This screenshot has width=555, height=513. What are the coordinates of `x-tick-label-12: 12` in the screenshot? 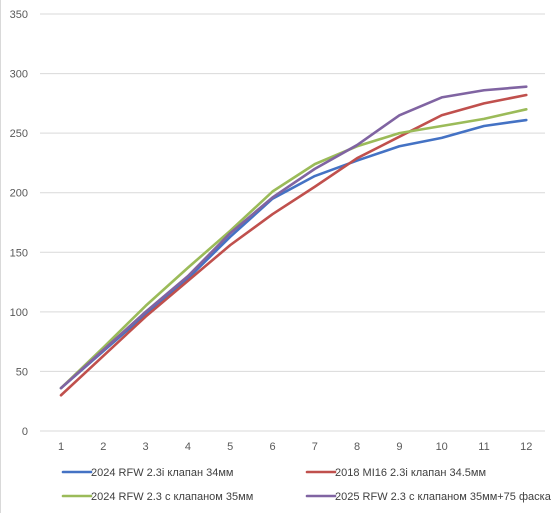 It's located at (526, 447).